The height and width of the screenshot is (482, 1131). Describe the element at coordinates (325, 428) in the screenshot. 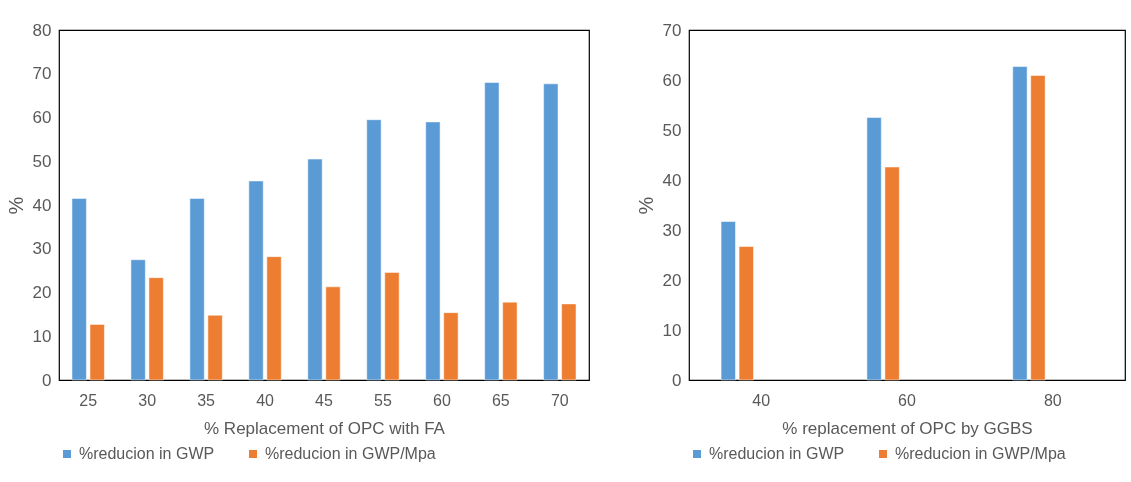

I see `x-axis-title: % Replacement of OPC with FA` at that location.